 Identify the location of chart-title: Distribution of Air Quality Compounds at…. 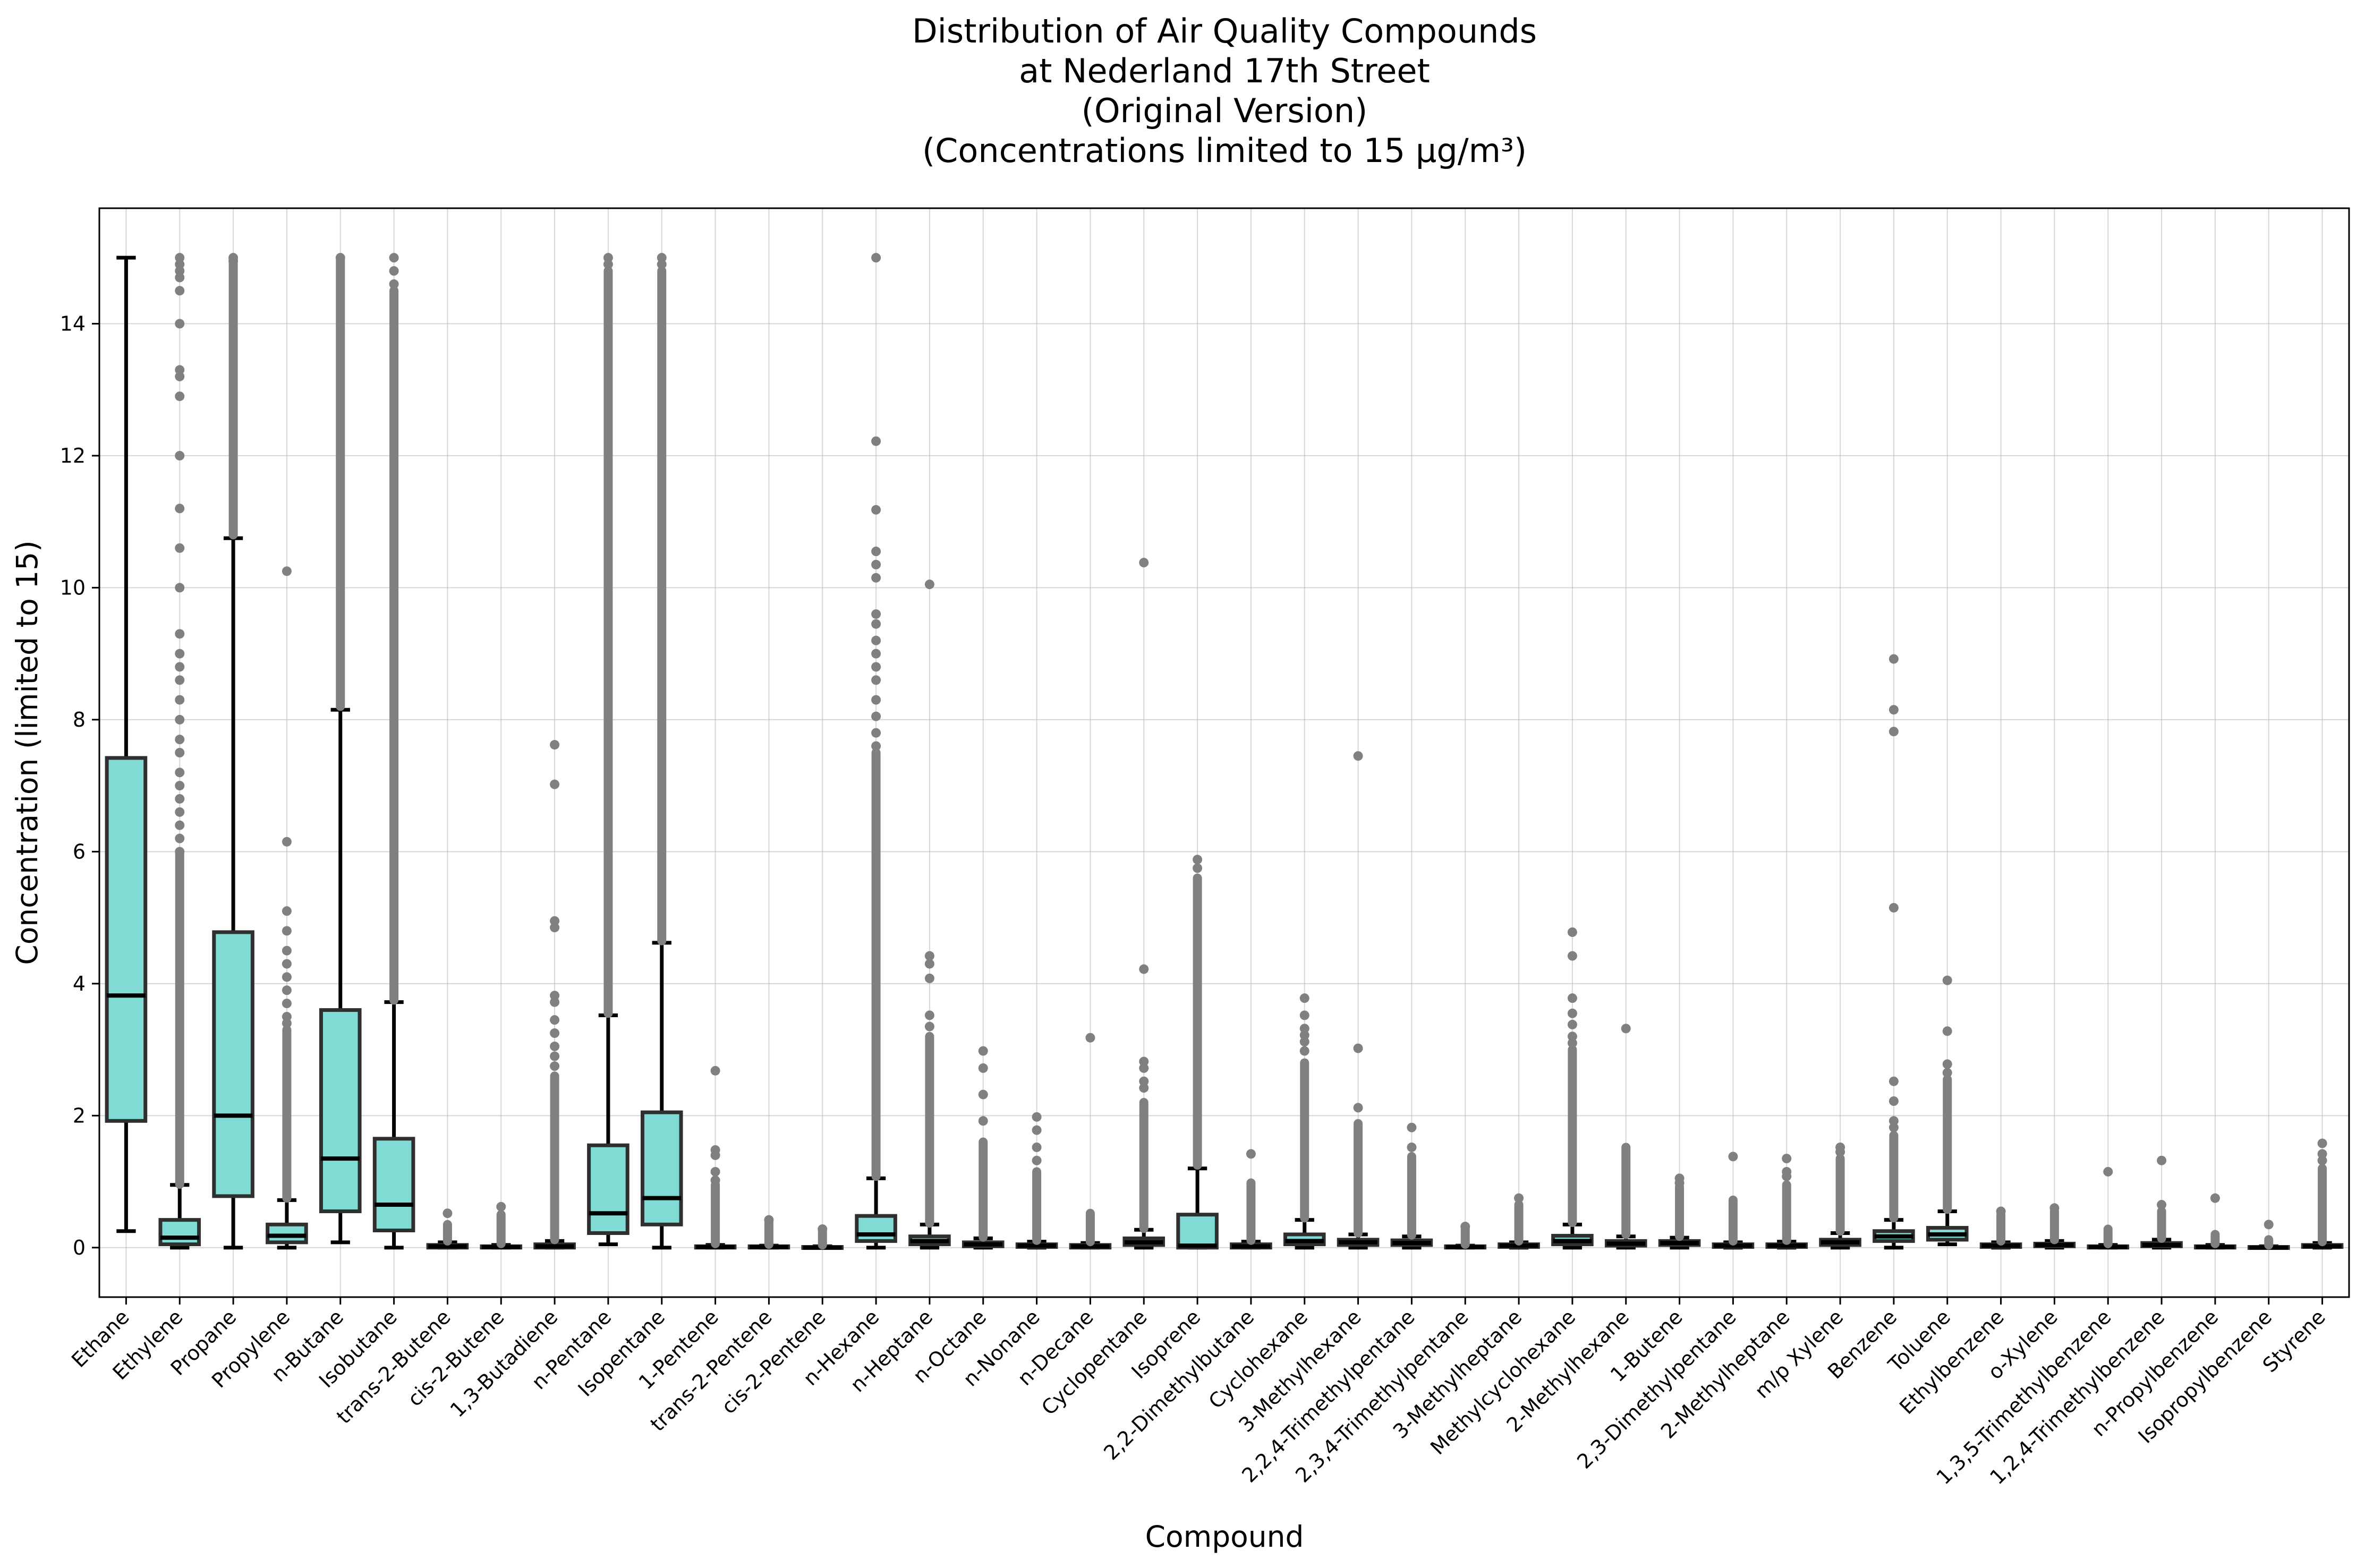
(1225, 91).